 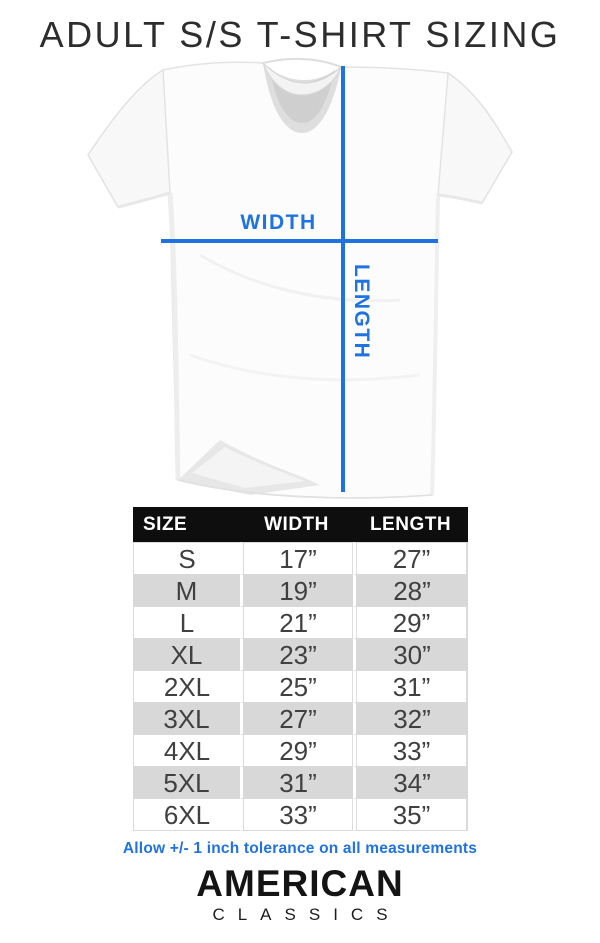 I want to click on table-row: 5XL 31” 34”, so click(x=300, y=782).